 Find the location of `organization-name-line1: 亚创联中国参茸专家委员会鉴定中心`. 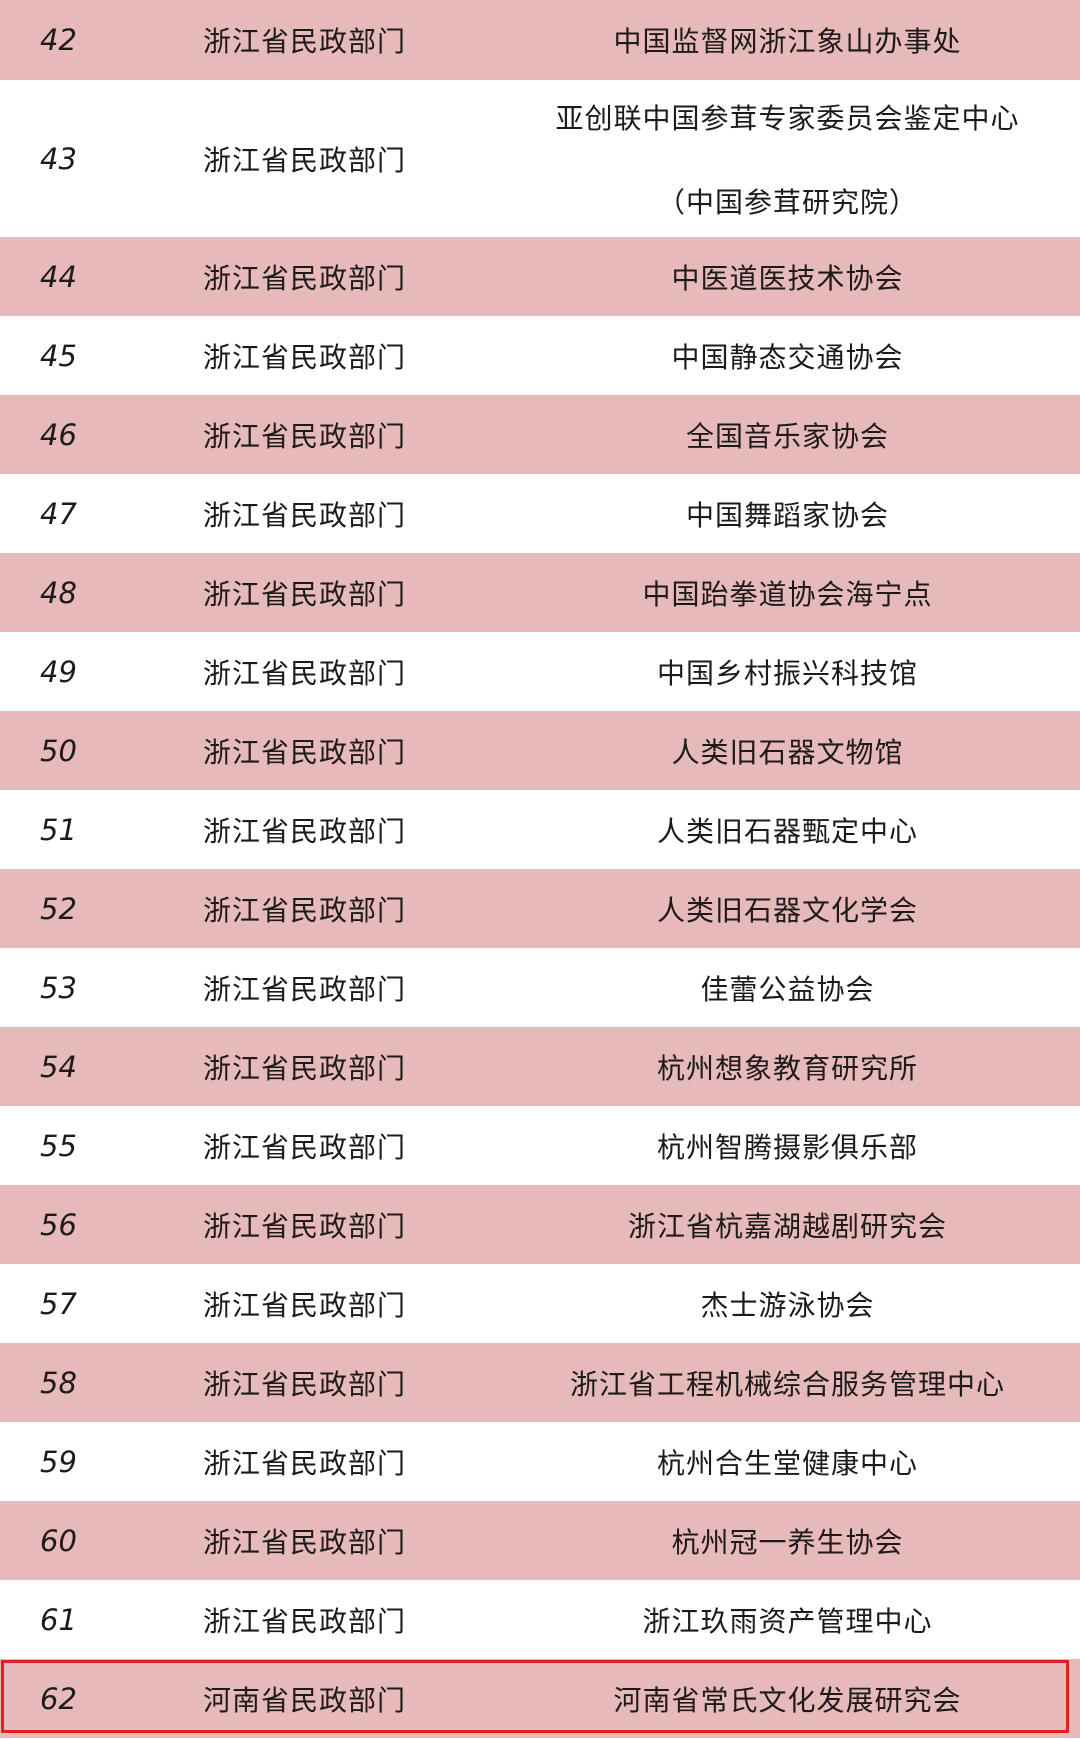

organization-name-line1: 亚创联中国参茸专家委员会鉴定中心 is located at coordinates (787, 118).